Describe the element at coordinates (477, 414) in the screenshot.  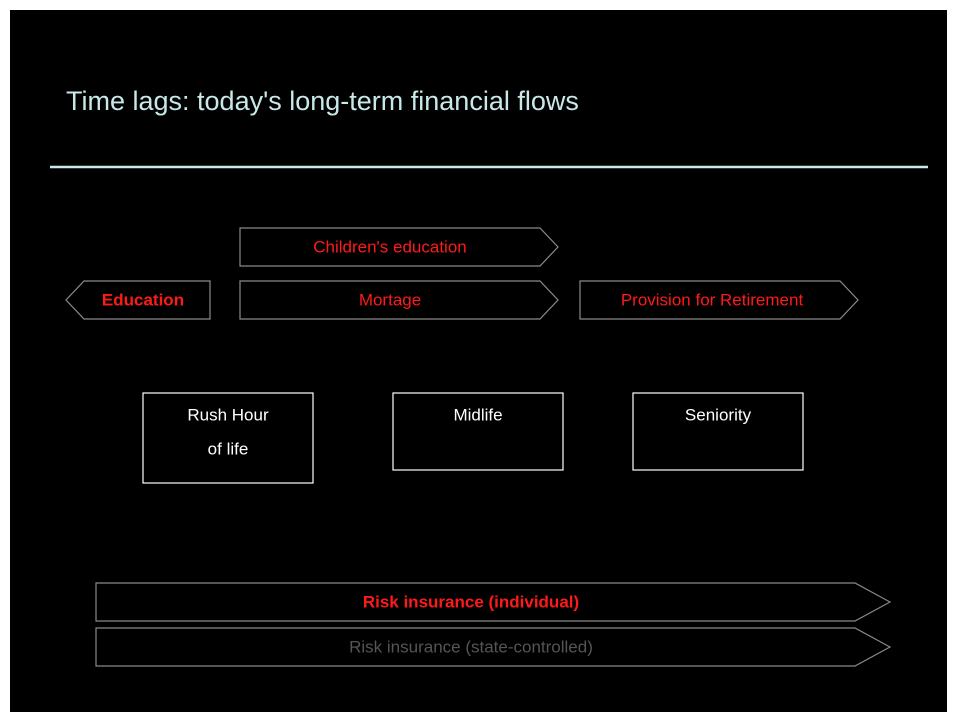
I see `phase-label: Midlife` at that location.